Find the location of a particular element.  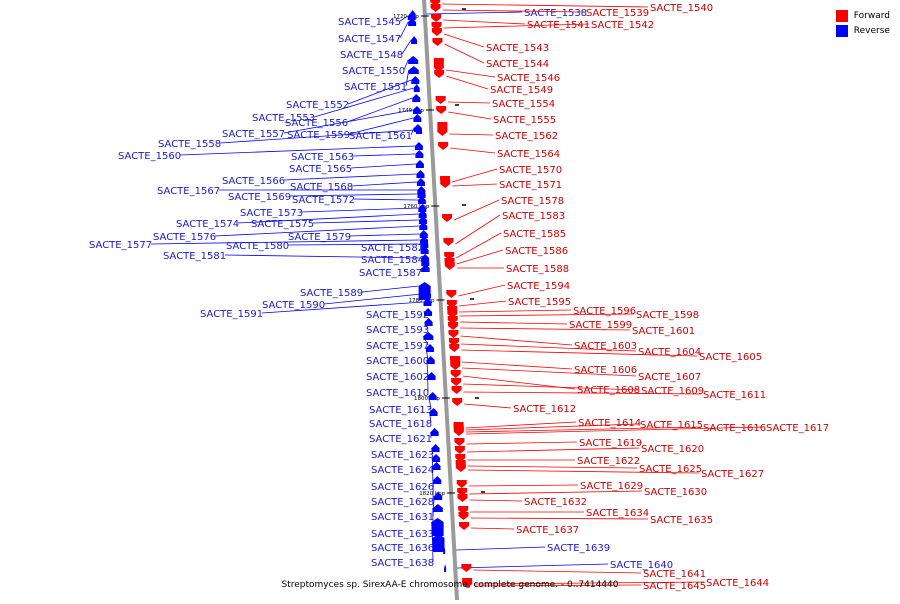

gene-label-reverse: SACTE_1545 is located at coordinates (369, 22).